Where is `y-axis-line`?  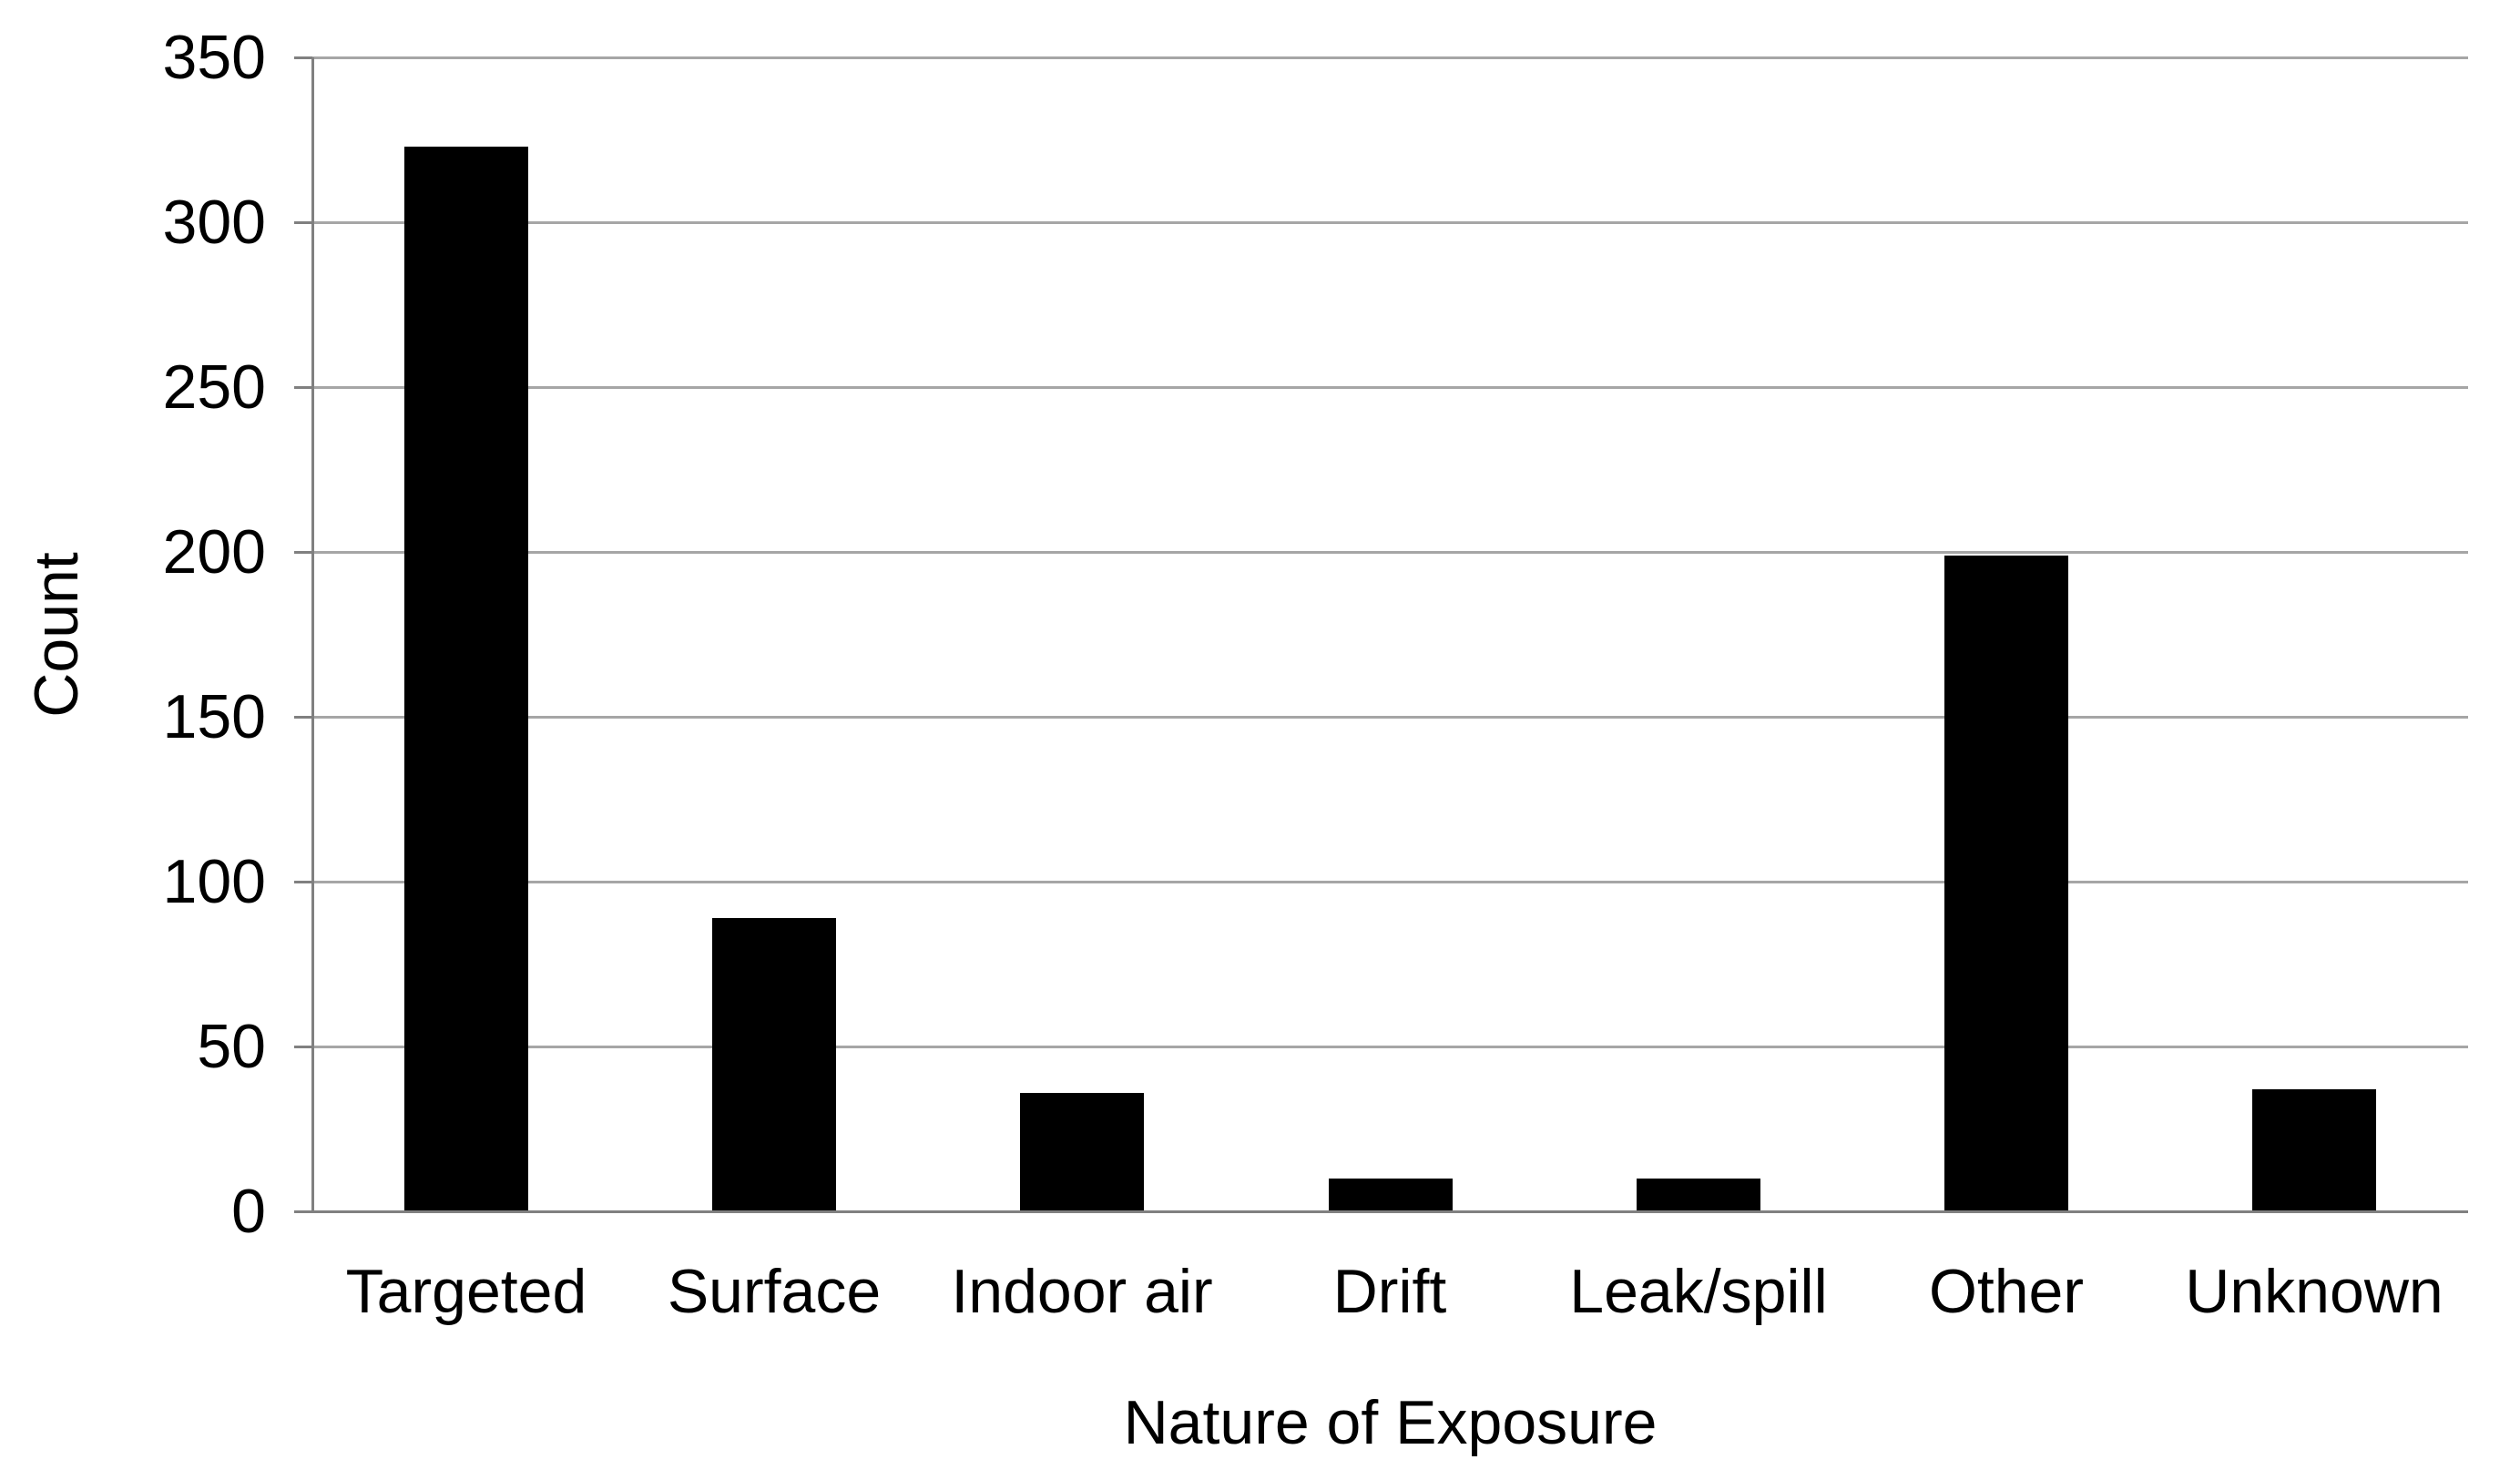
y-axis-line is located at coordinates (312, 634).